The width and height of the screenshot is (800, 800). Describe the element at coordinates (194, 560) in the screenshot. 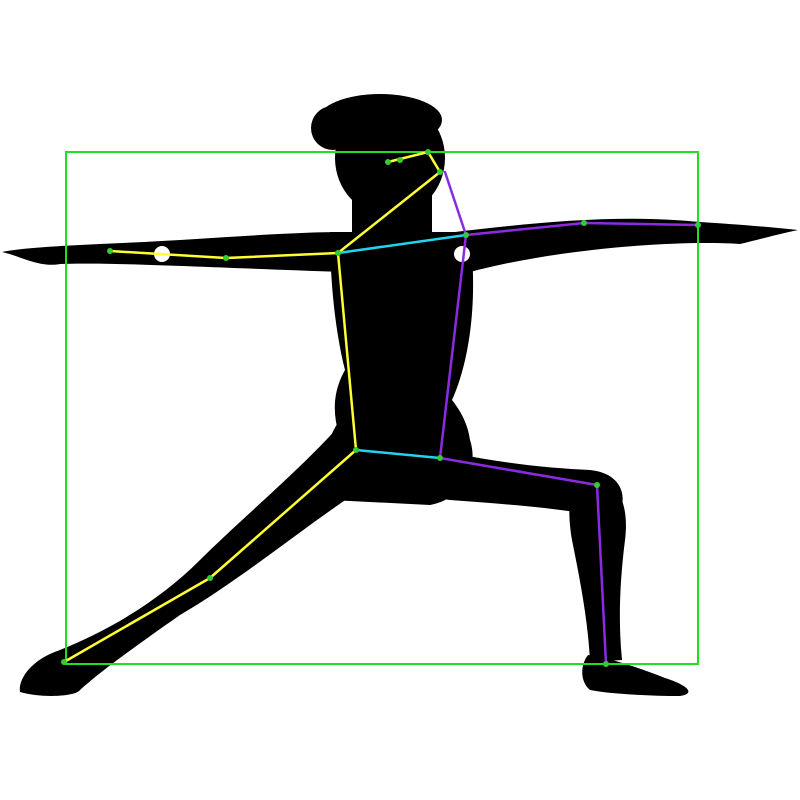

I see `leg-back` at that location.